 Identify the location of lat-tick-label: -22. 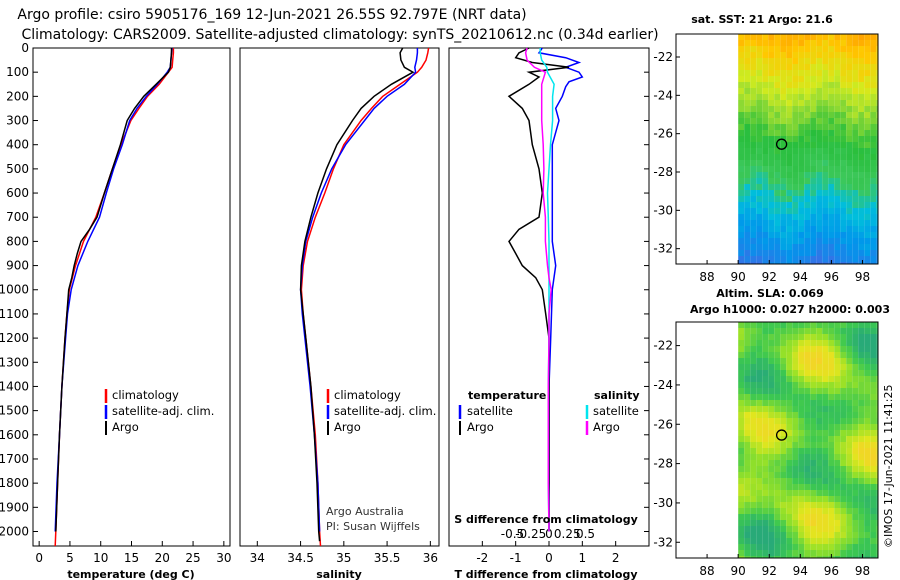
(663, 346).